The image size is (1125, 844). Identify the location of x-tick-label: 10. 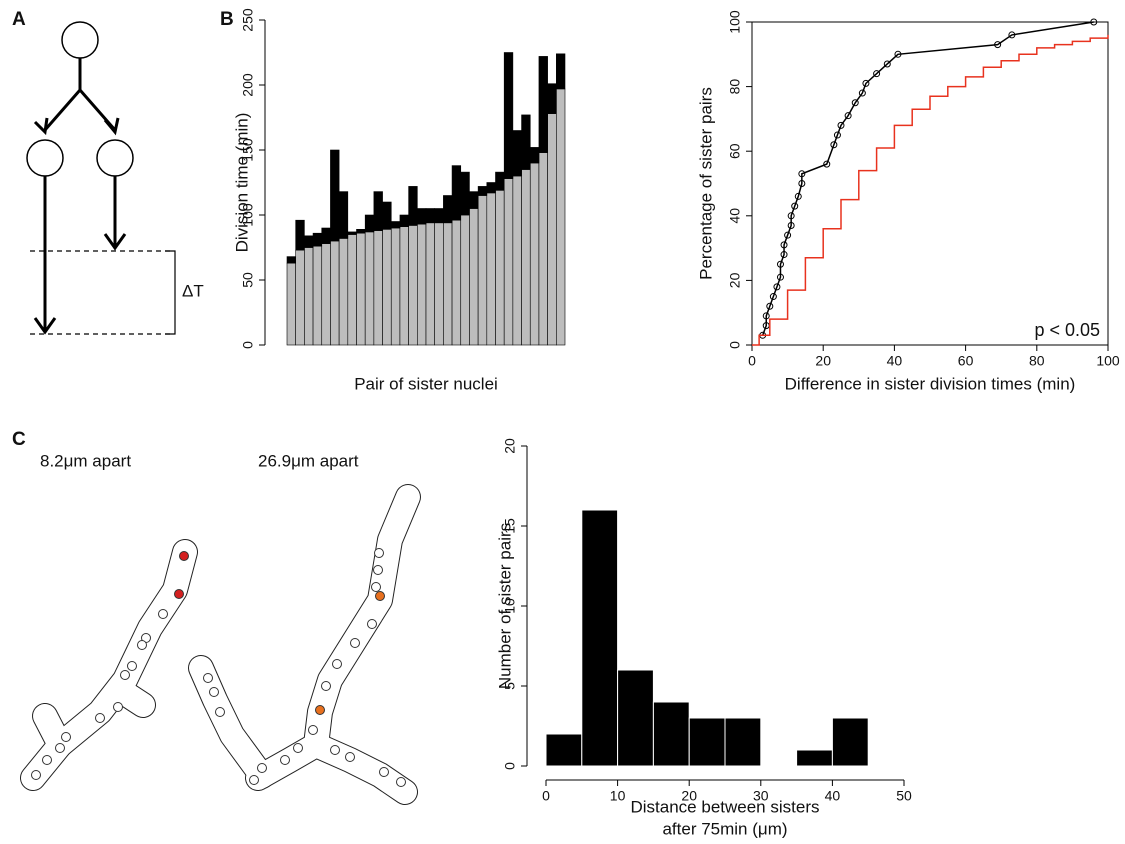
(618, 796).